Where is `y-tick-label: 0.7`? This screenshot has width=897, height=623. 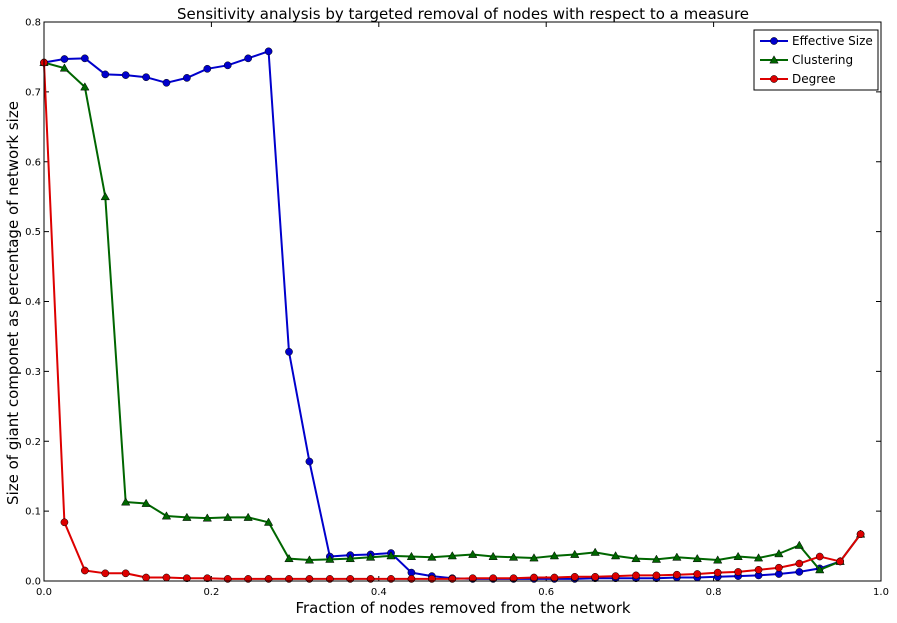 y-tick-label: 0.7 is located at coordinates (33, 92).